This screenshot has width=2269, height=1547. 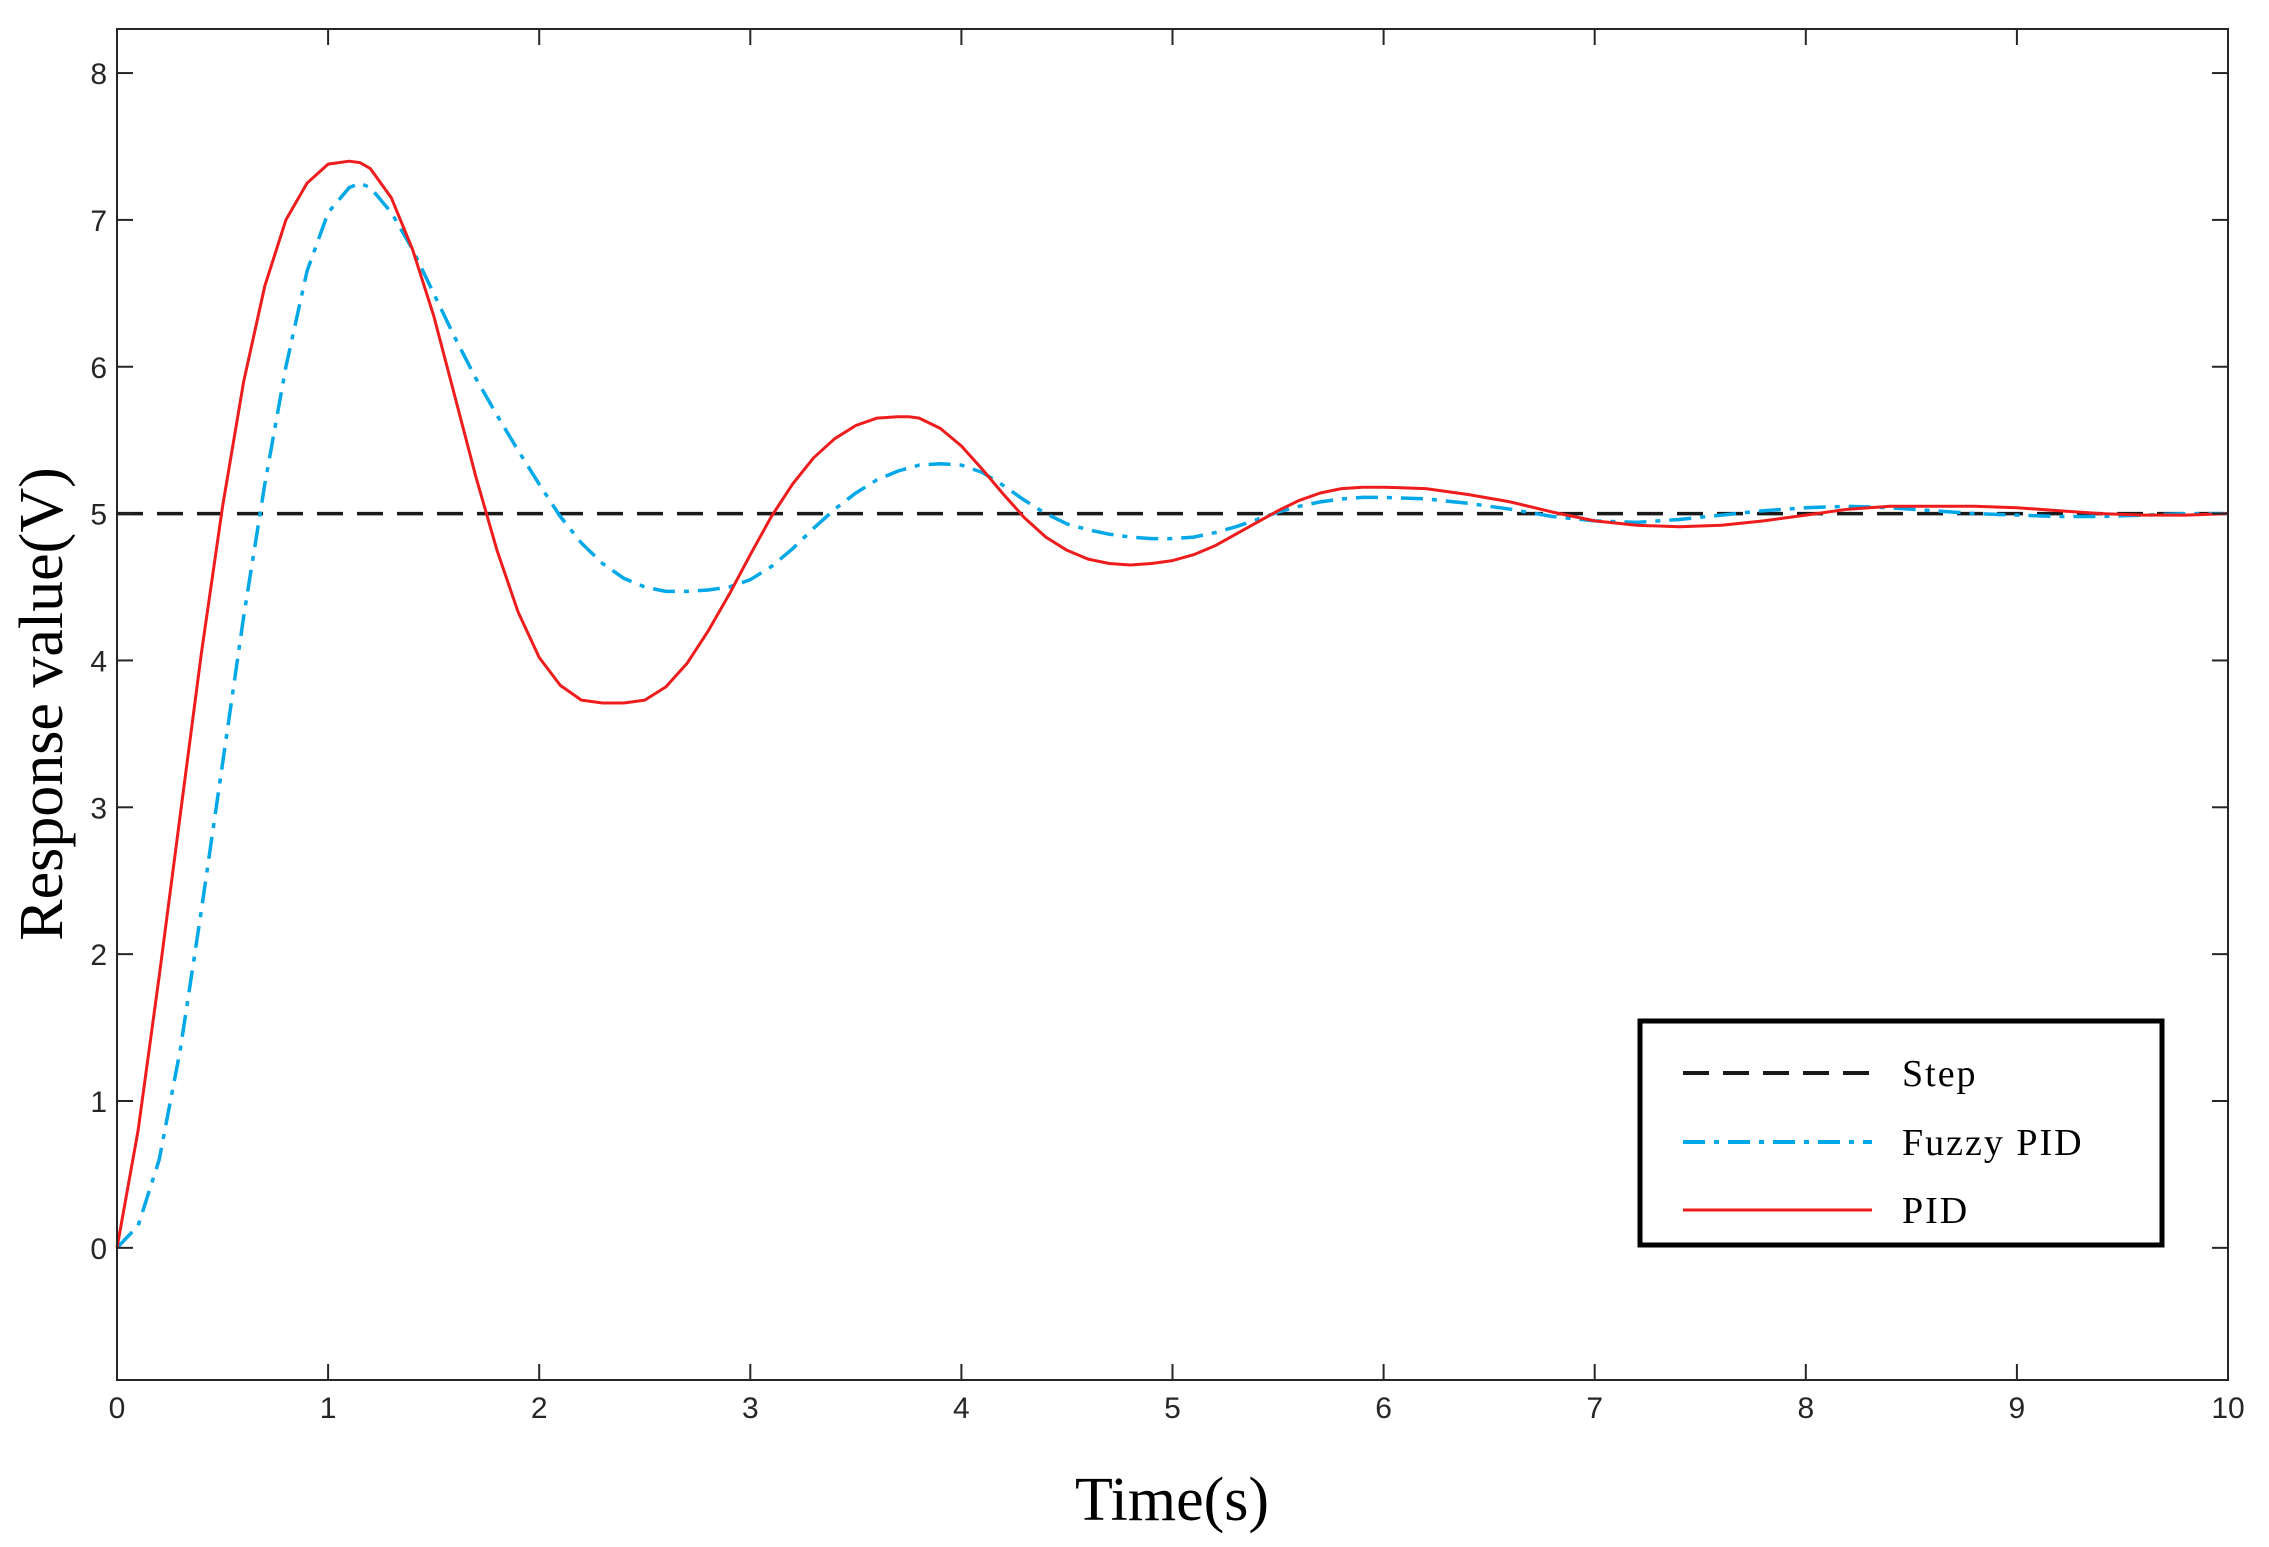 What do you see at coordinates (2017, 1408) in the screenshot?
I see `x-tick-label: 9` at bounding box center [2017, 1408].